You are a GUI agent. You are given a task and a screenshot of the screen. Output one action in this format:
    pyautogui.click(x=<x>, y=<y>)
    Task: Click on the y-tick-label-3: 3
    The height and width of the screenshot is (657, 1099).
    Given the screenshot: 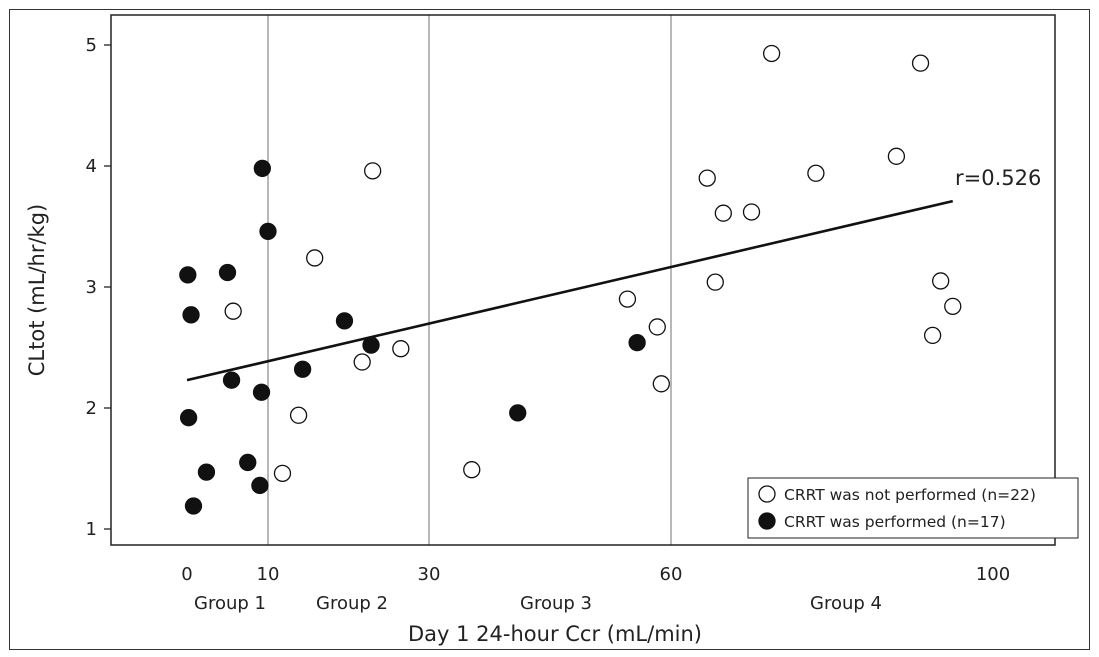 What is the action you would take?
    pyautogui.click(x=91, y=287)
    